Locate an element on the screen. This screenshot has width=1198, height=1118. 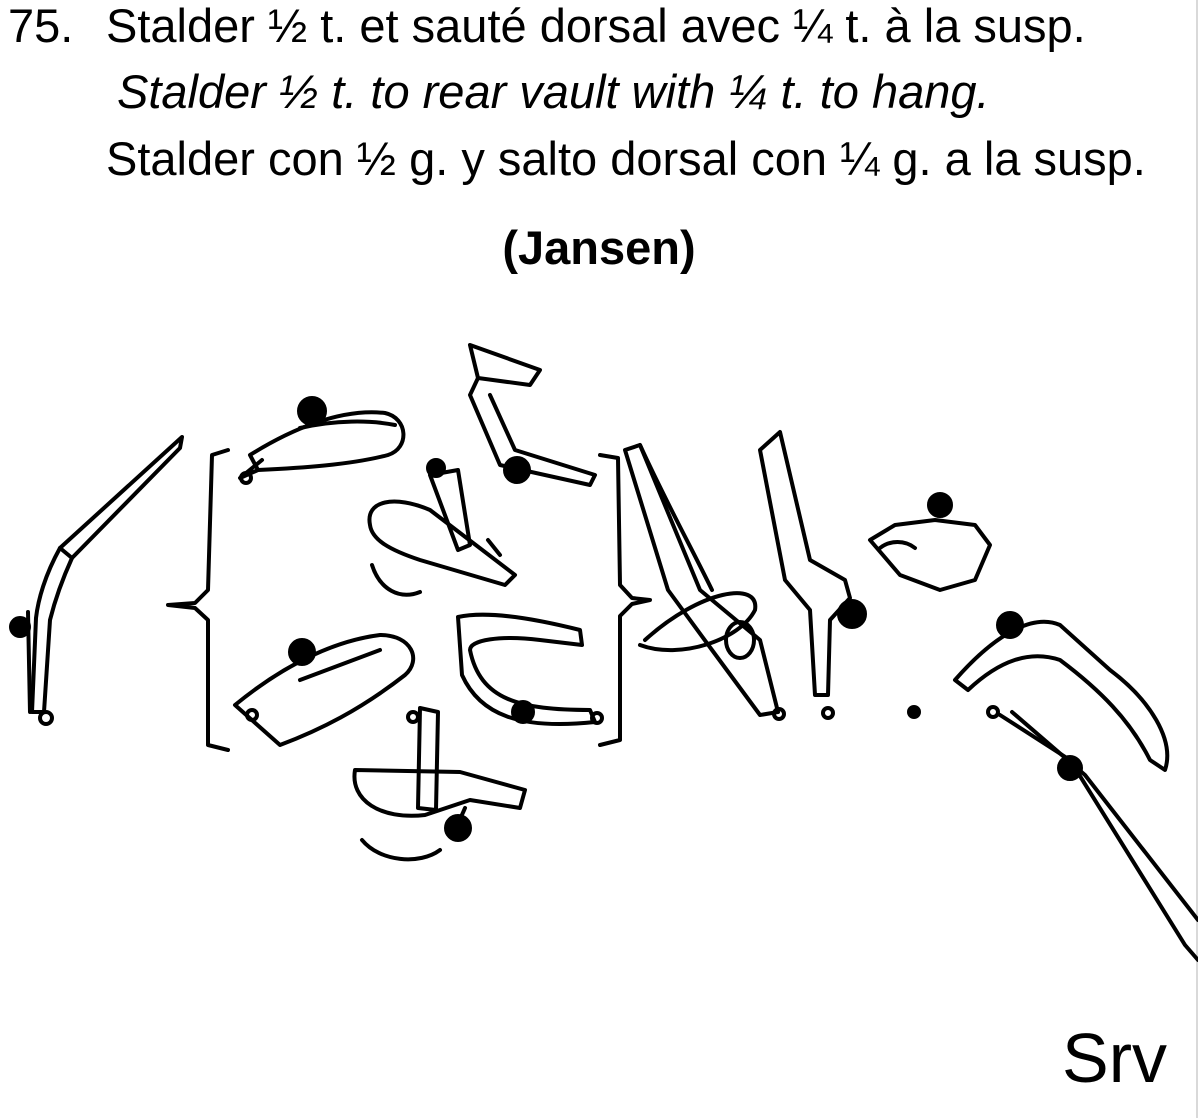
turn-arrow-icon is located at coordinates (704, 582).